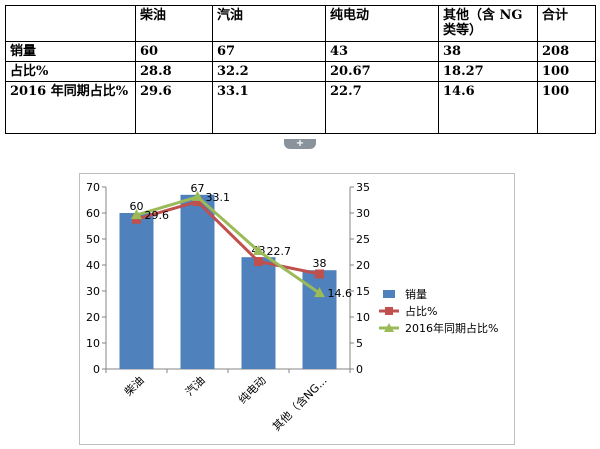  What do you see at coordinates (488, 71) in the screenshot?
I see `table-cell: 18.27` at bounding box center [488, 71].